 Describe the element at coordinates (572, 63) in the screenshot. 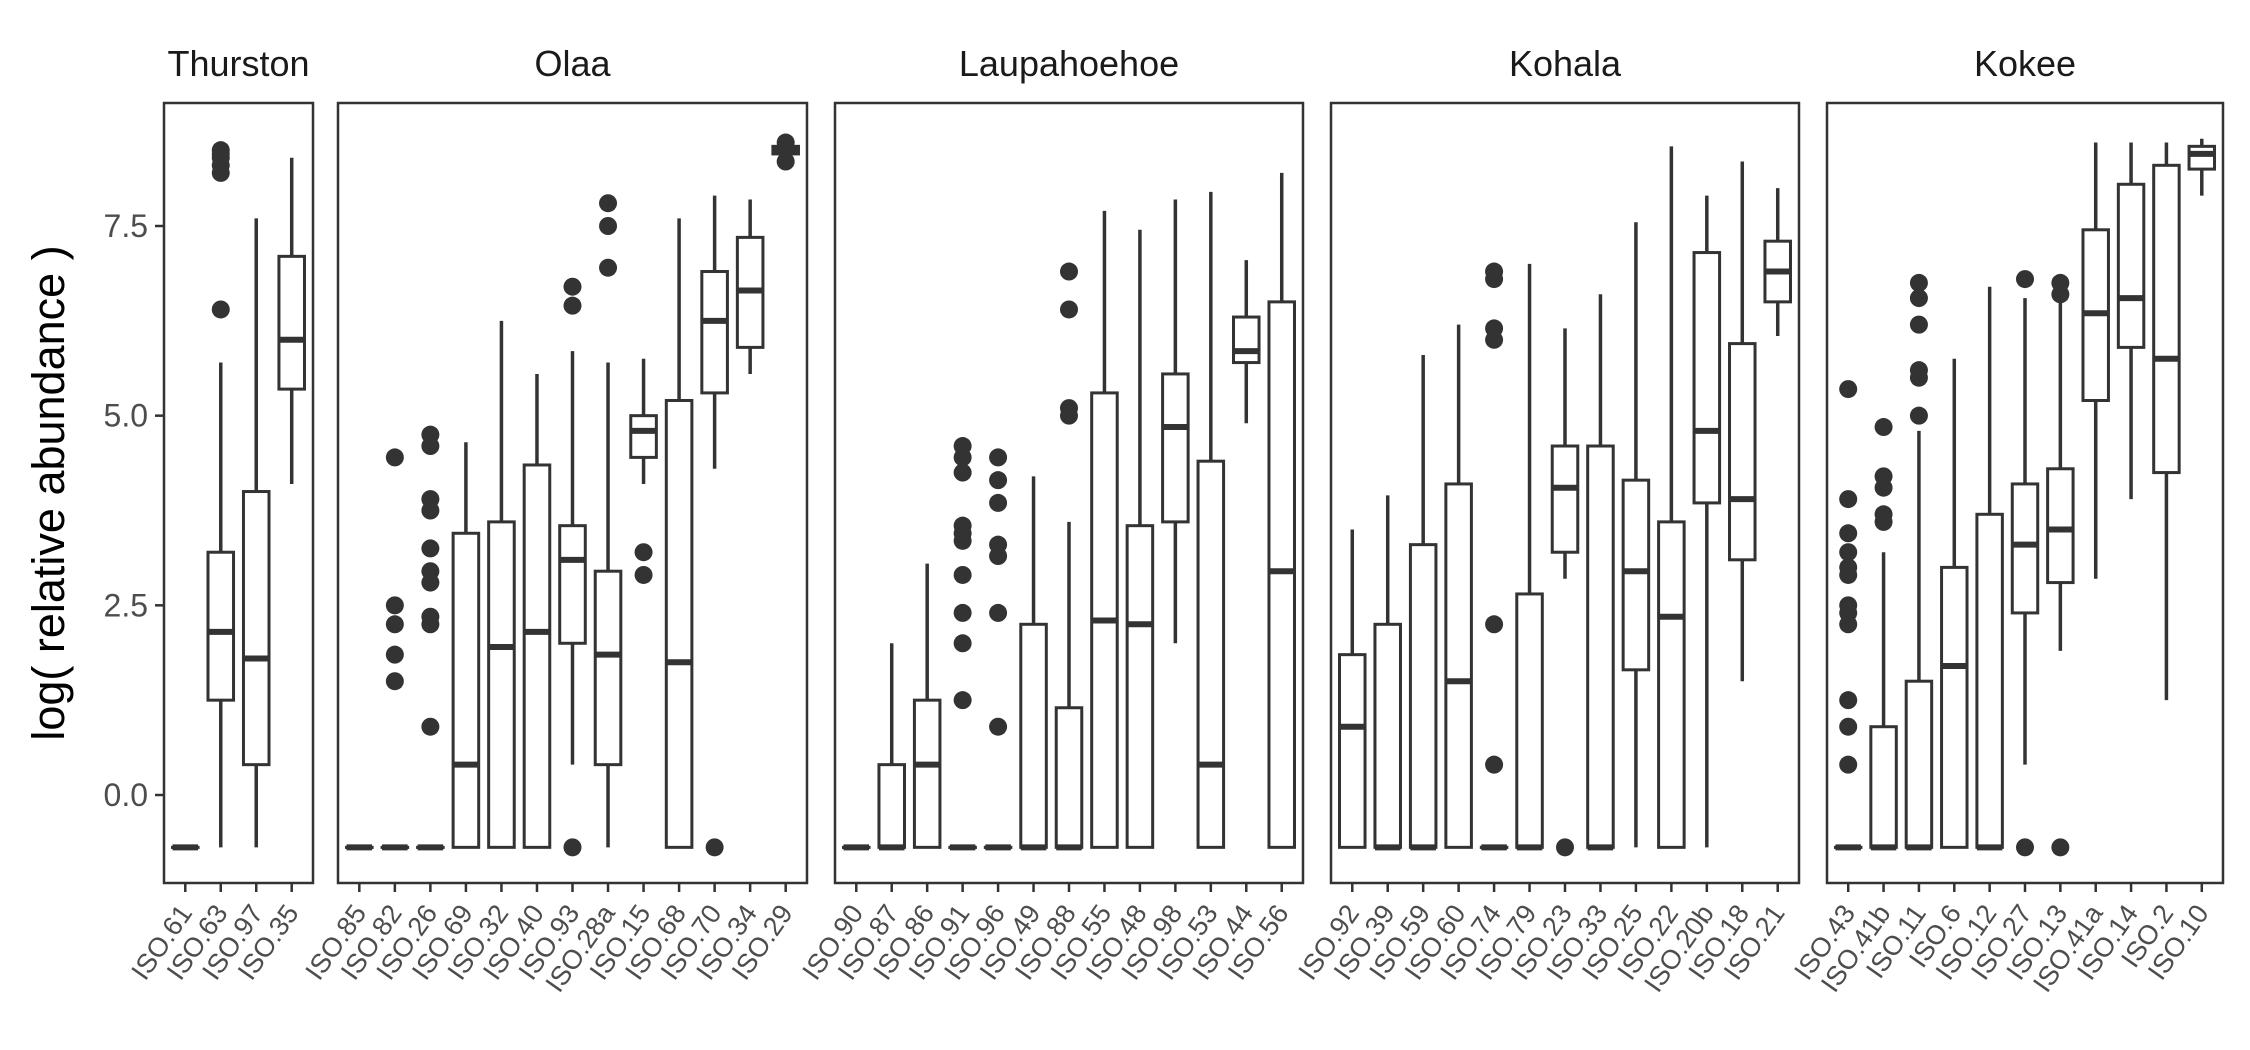

I see `facet-title: Olaa` at that location.